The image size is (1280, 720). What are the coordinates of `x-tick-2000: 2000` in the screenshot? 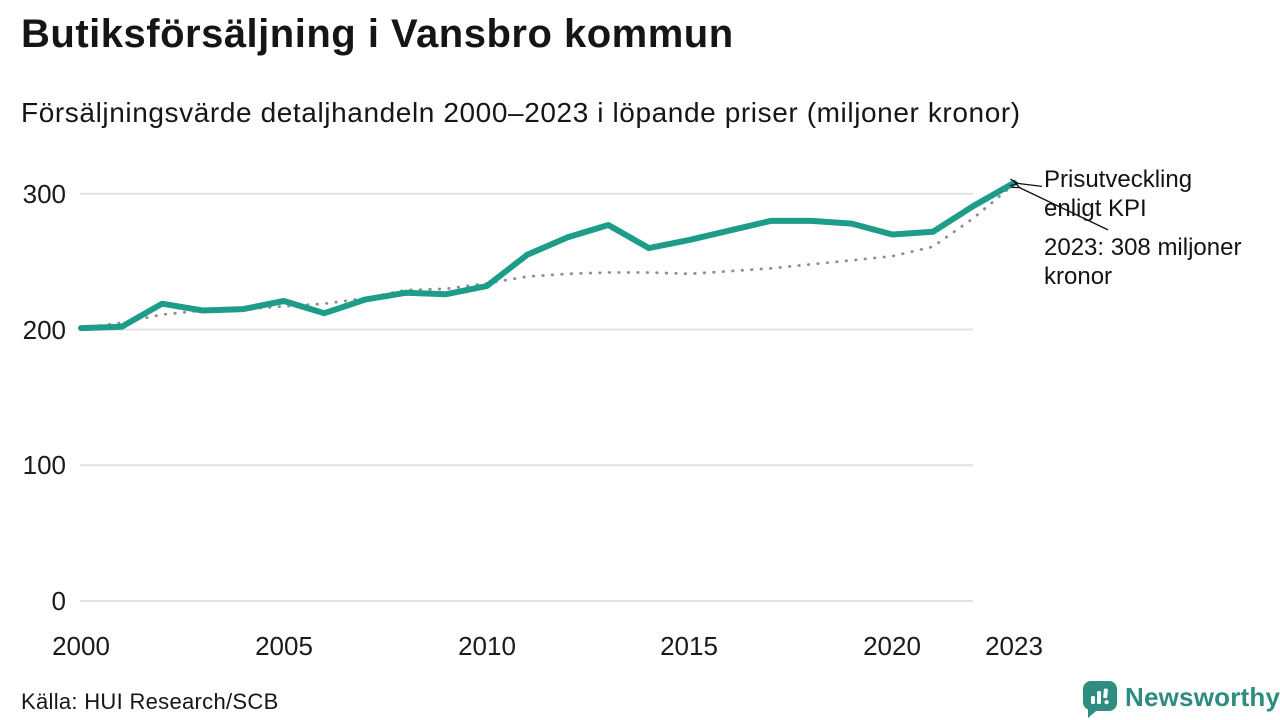 It's located at (81, 646).